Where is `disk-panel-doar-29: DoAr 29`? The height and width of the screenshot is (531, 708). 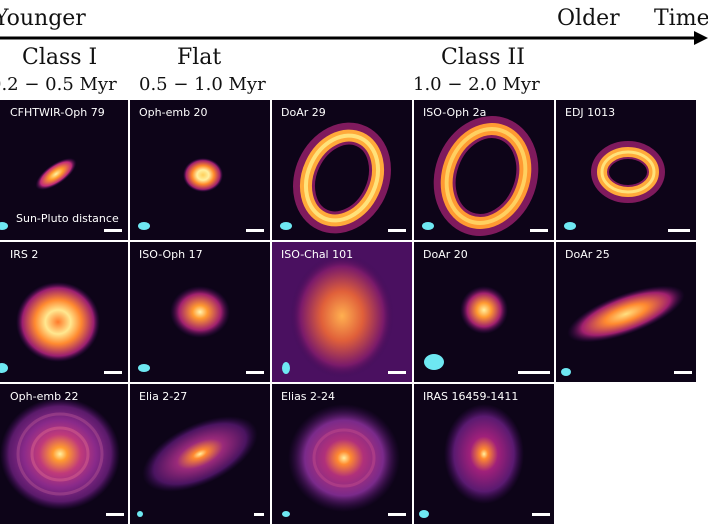 disk-panel-doar-29: DoAr 29 is located at coordinates (342, 170).